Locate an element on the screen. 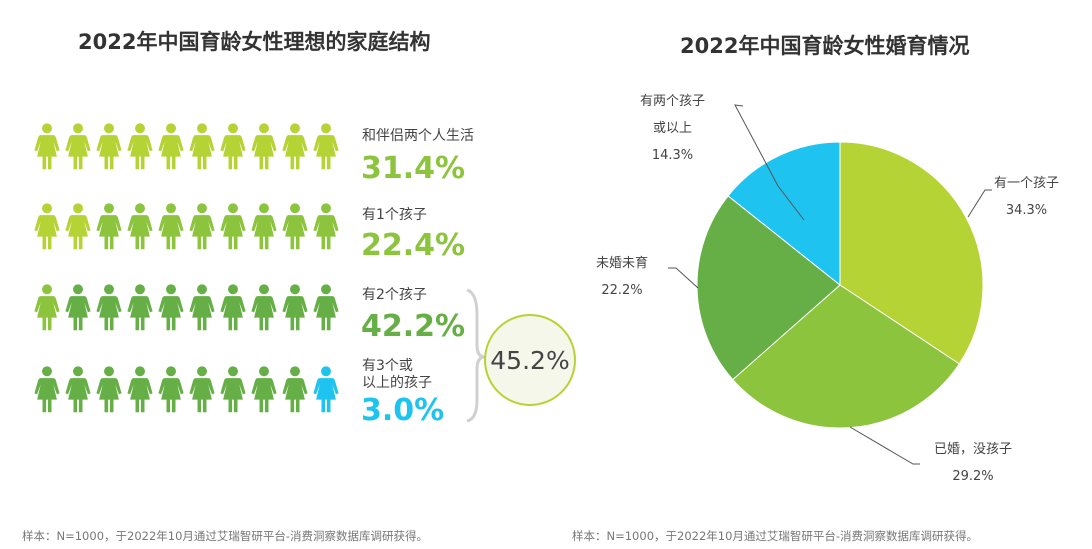 The height and width of the screenshot is (549, 1092). pie-label-married-no-child: 已婚，没孩子 29.2% is located at coordinates (973, 463).